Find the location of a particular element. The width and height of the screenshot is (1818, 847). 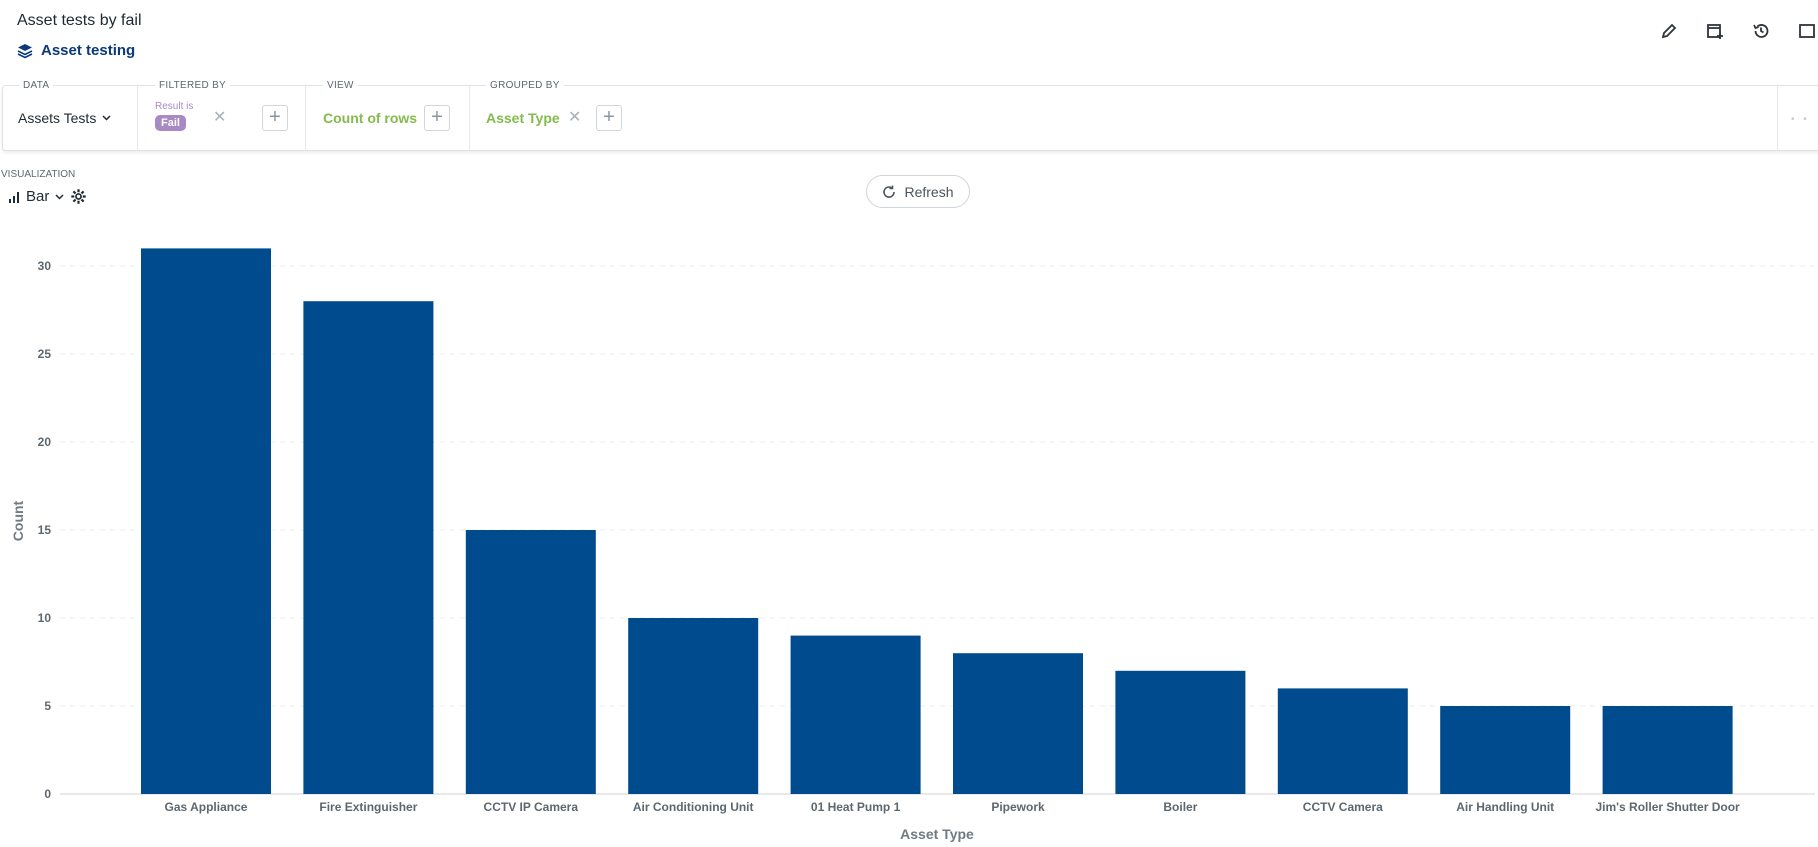

visualization-label: VISUALIZATION is located at coordinates (38, 174).